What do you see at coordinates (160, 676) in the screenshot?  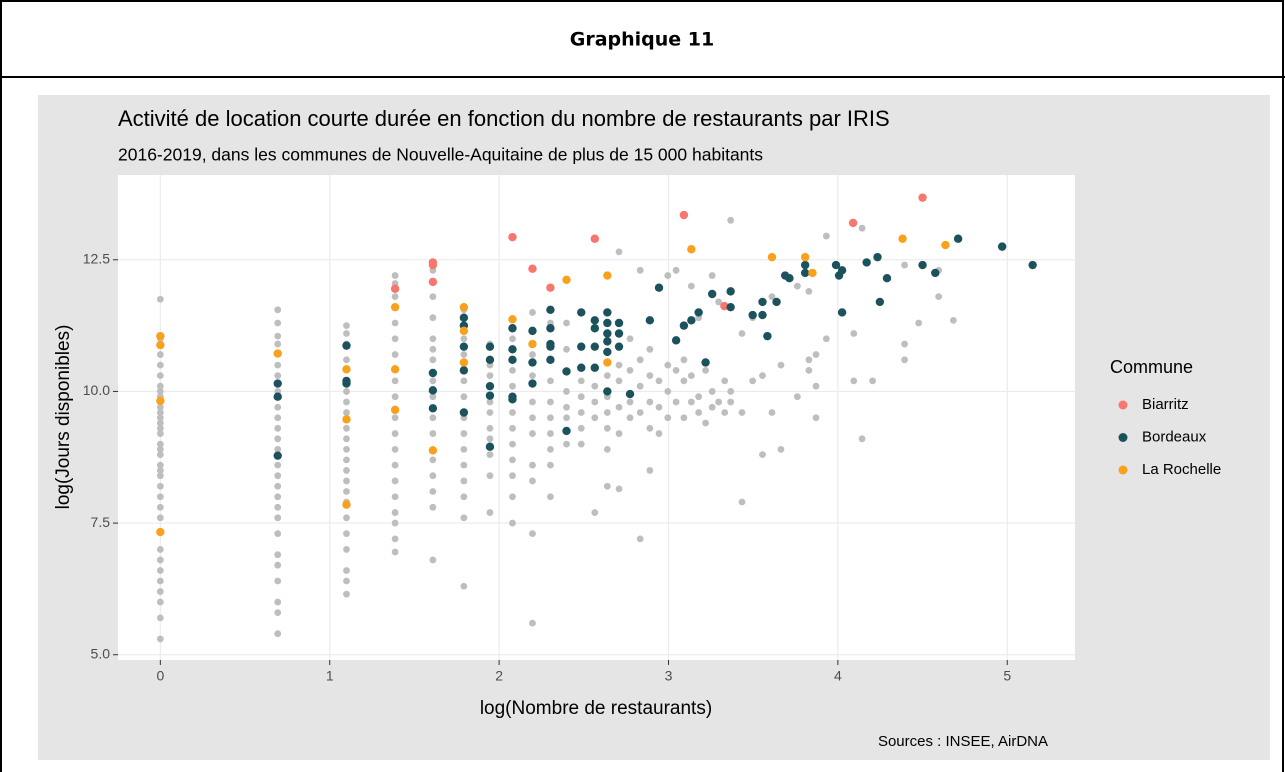 I see `x-tick-label: 0` at bounding box center [160, 676].